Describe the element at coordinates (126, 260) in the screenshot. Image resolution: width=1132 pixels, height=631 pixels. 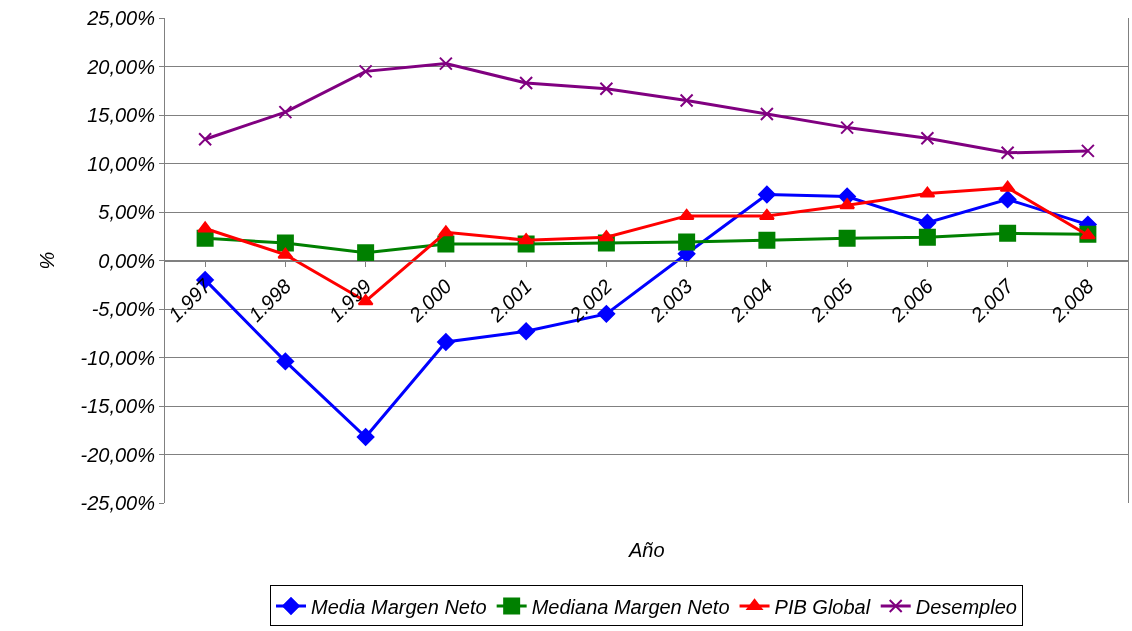
I see `y-tick-label: 0,00%` at that location.